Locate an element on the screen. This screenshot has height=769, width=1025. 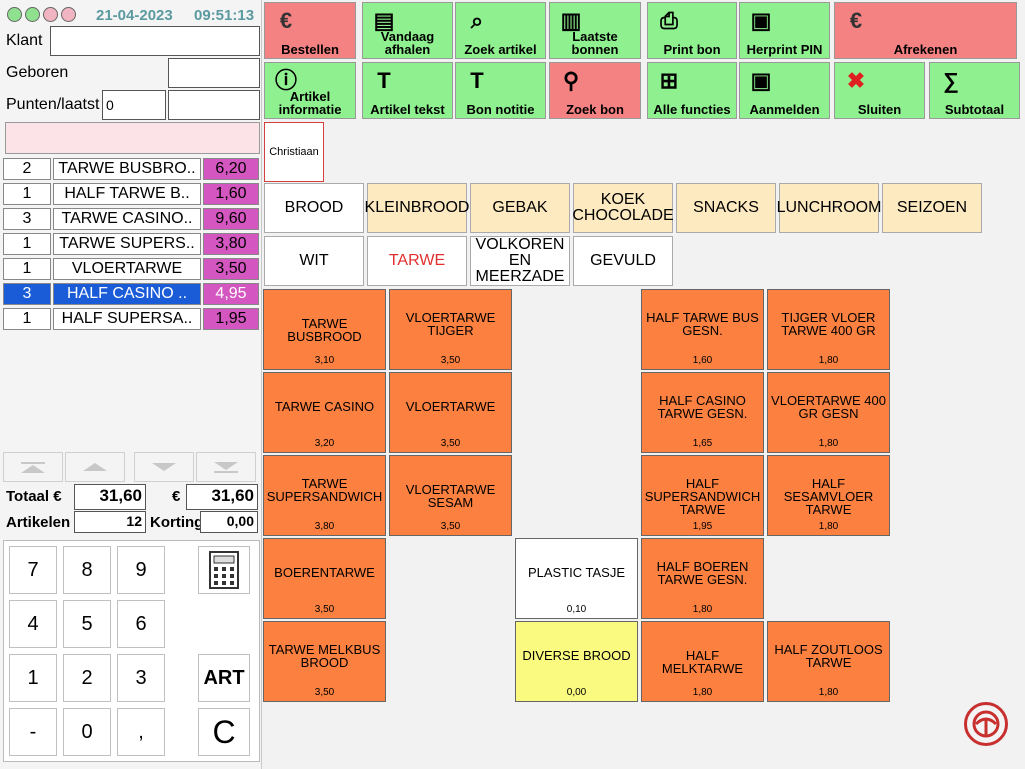
category-brood: BROOD is located at coordinates (314, 208).